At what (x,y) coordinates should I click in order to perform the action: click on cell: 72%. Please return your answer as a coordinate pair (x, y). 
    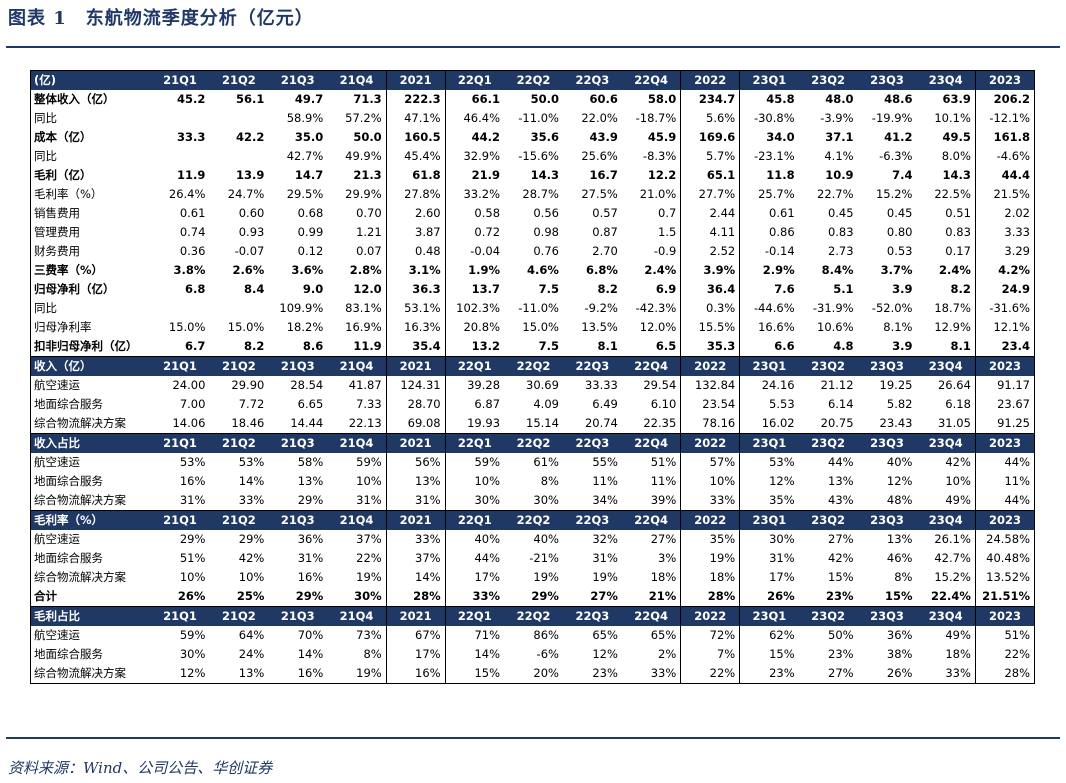
    Looking at the image, I should click on (710, 635).